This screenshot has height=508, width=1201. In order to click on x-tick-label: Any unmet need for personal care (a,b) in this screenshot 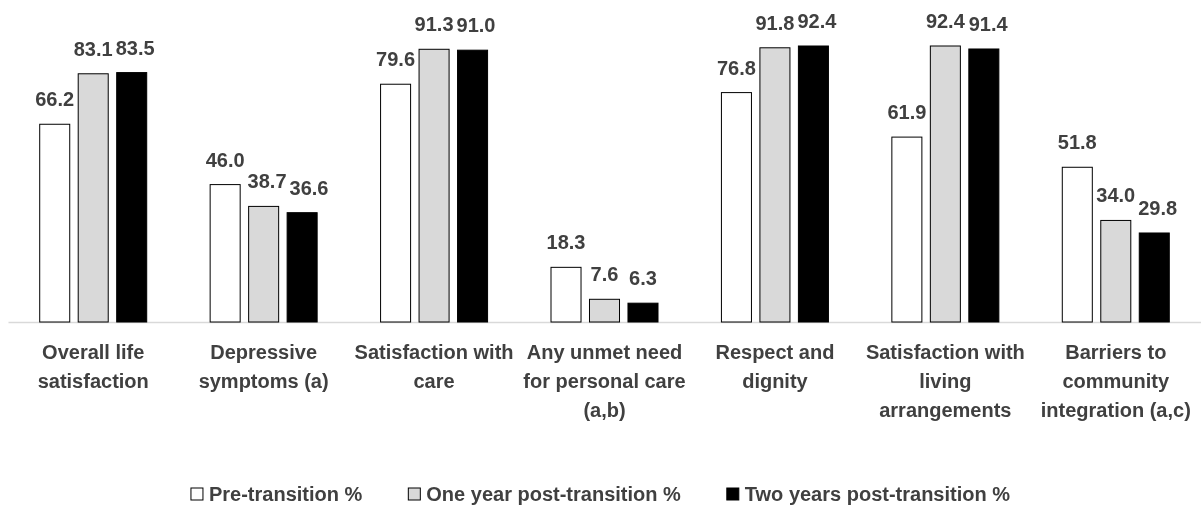, I will do `click(604, 381)`.